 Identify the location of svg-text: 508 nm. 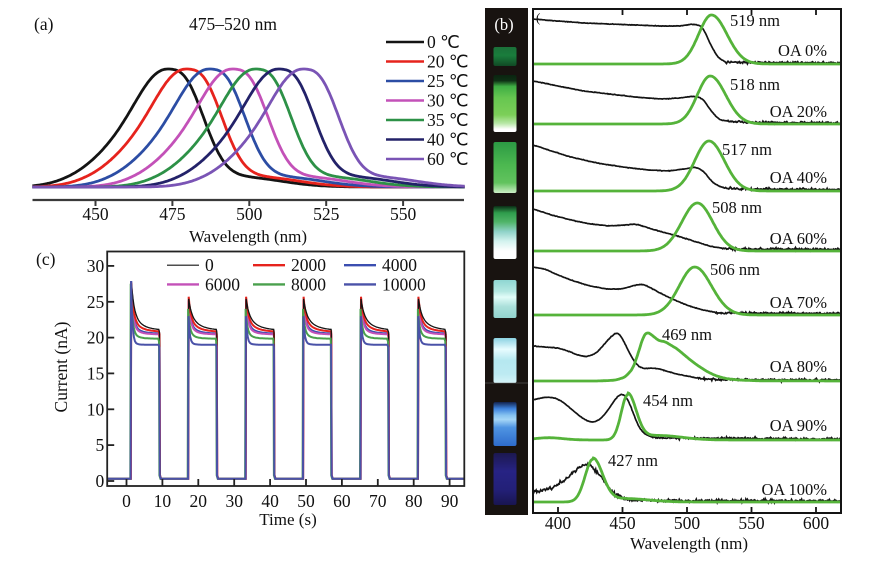
(737, 207).